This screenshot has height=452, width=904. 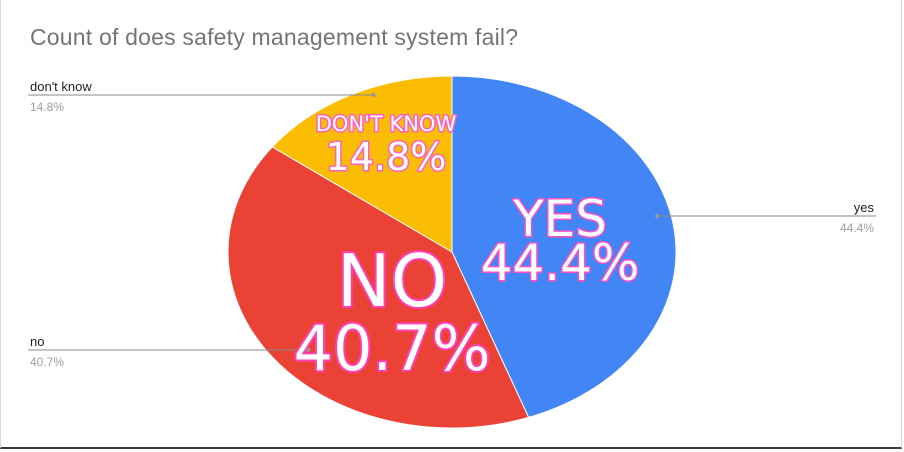 What do you see at coordinates (657, 216) in the screenshot?
I see `callout-dot-yes` at bounding box center [657, 216].